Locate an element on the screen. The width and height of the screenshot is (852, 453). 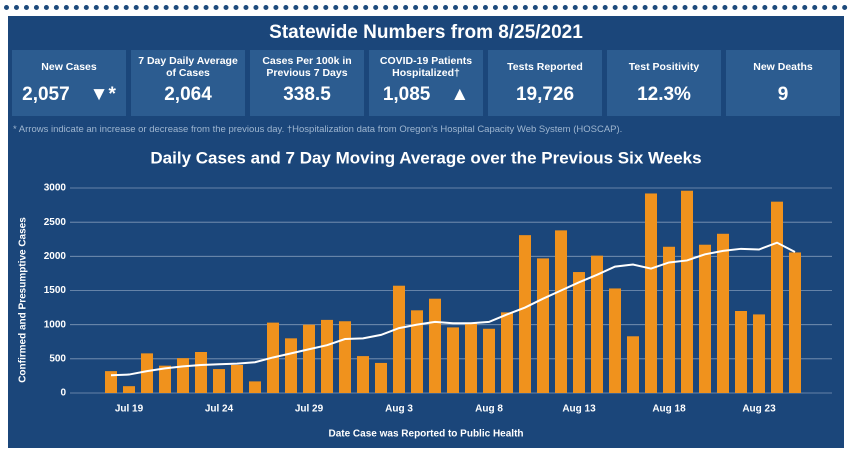
tile-label: 7 Day Daily Average of Cases is located at coordinates (188, 67).